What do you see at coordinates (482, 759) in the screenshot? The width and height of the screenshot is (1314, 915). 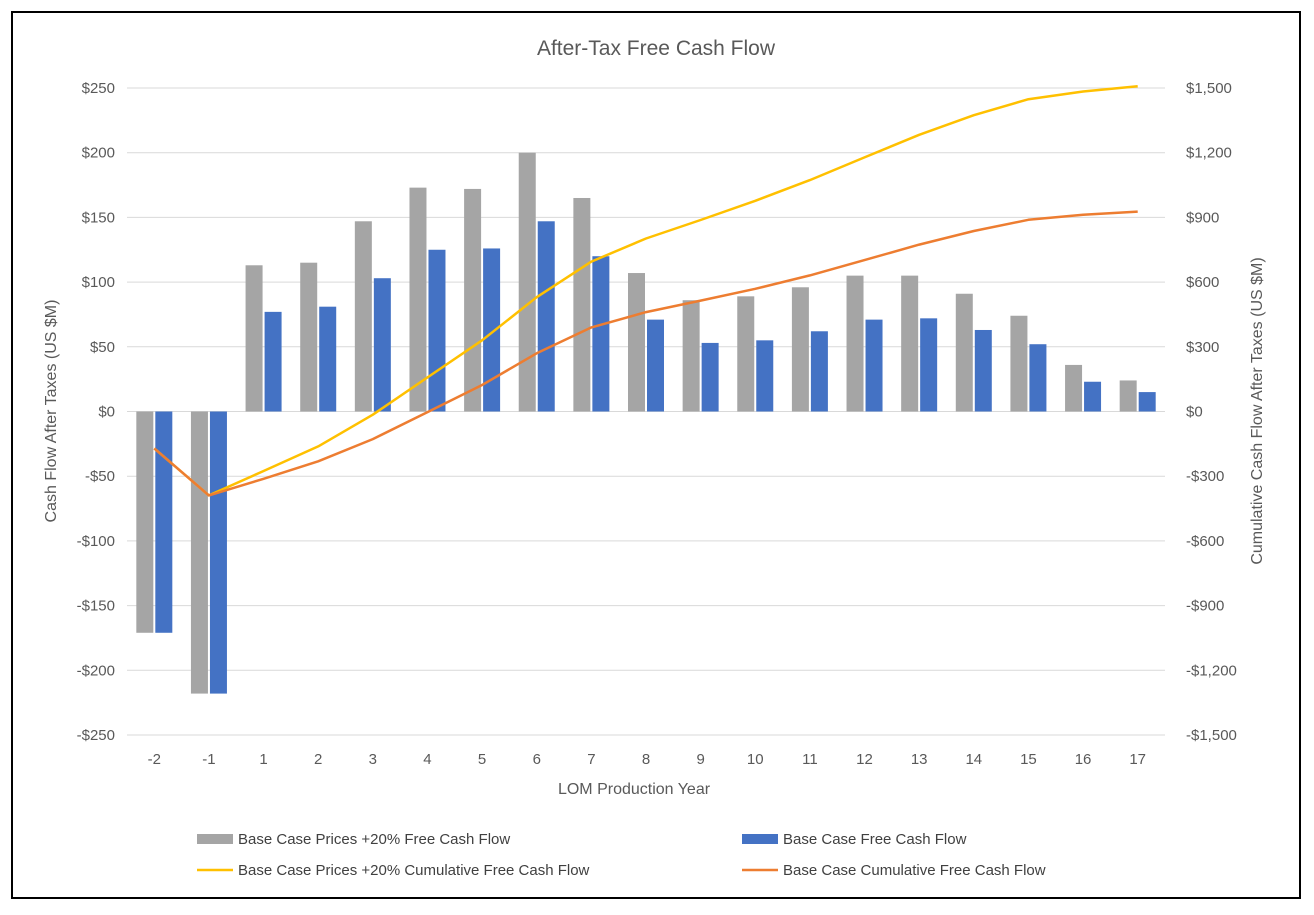 I see `x-axis-tick-label: 5` at bounding box center [482, 759].